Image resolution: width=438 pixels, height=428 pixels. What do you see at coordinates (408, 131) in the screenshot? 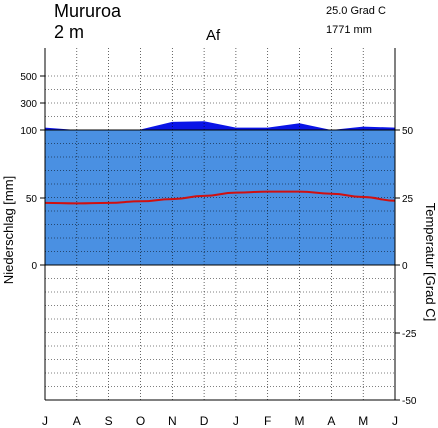
I see `temp-tick-50: 50` at bounding box center [408, 131].